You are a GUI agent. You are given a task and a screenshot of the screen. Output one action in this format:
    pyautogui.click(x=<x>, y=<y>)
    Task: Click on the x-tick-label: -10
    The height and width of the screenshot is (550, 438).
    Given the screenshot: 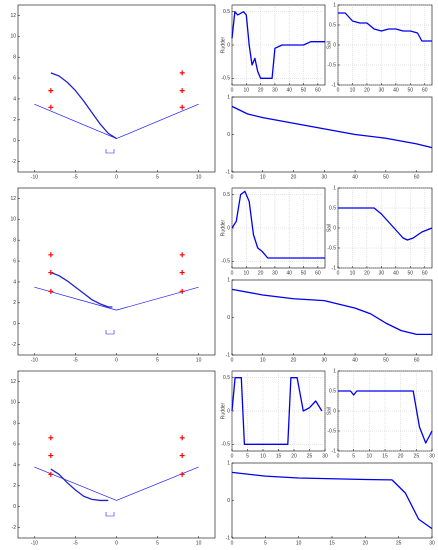 What is the action you would take?
    pyautogui.click(x=34, y=360)
    